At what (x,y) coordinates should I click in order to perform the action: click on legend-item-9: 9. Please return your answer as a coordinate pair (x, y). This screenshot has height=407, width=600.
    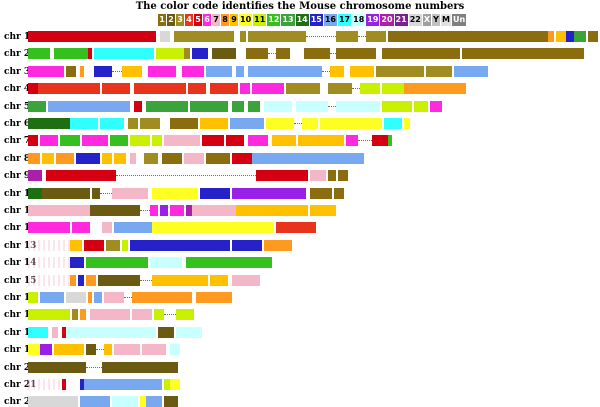
    Looking at the image, I should click on (234, 20).